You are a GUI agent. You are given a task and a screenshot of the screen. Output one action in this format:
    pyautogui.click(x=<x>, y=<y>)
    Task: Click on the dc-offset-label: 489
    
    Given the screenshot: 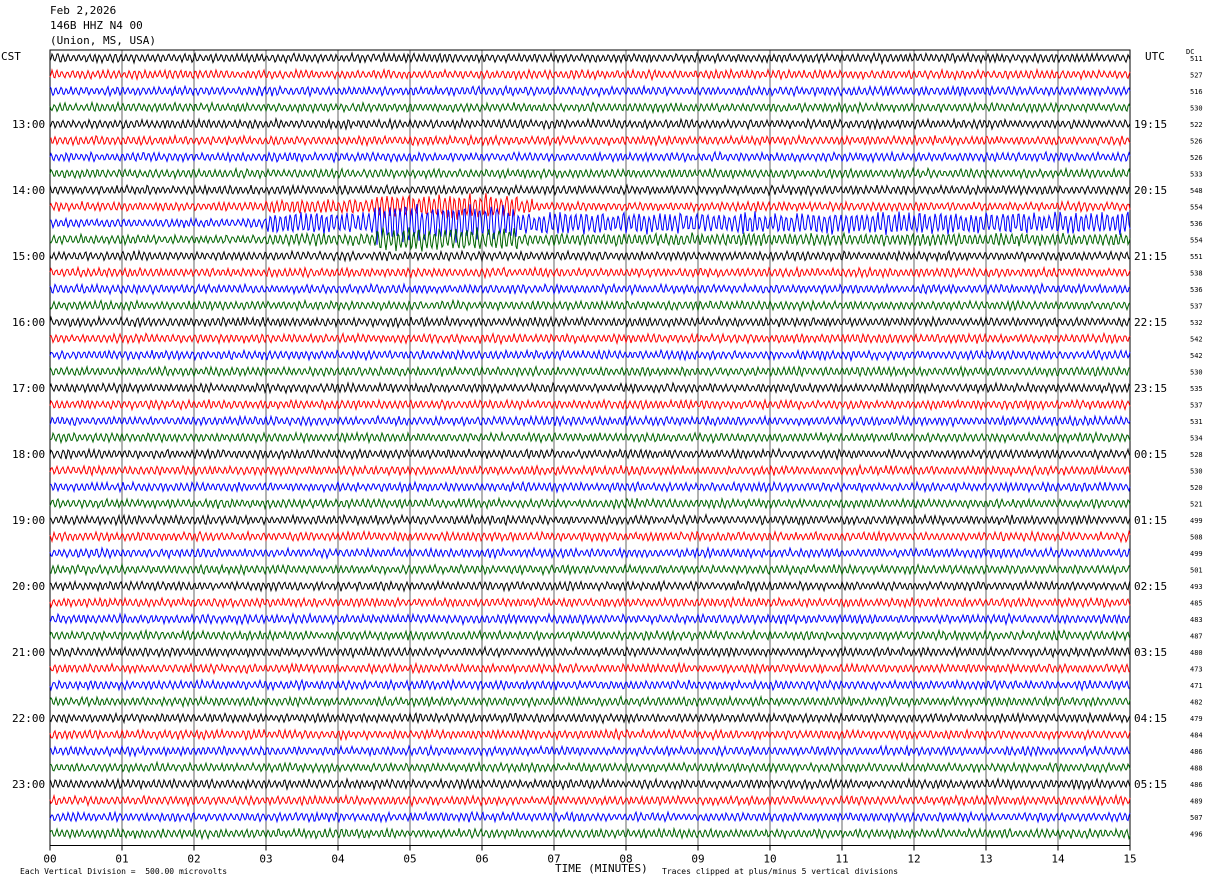 What is the action you would take?
    pyautogui.click(x=1196, y=802)
    